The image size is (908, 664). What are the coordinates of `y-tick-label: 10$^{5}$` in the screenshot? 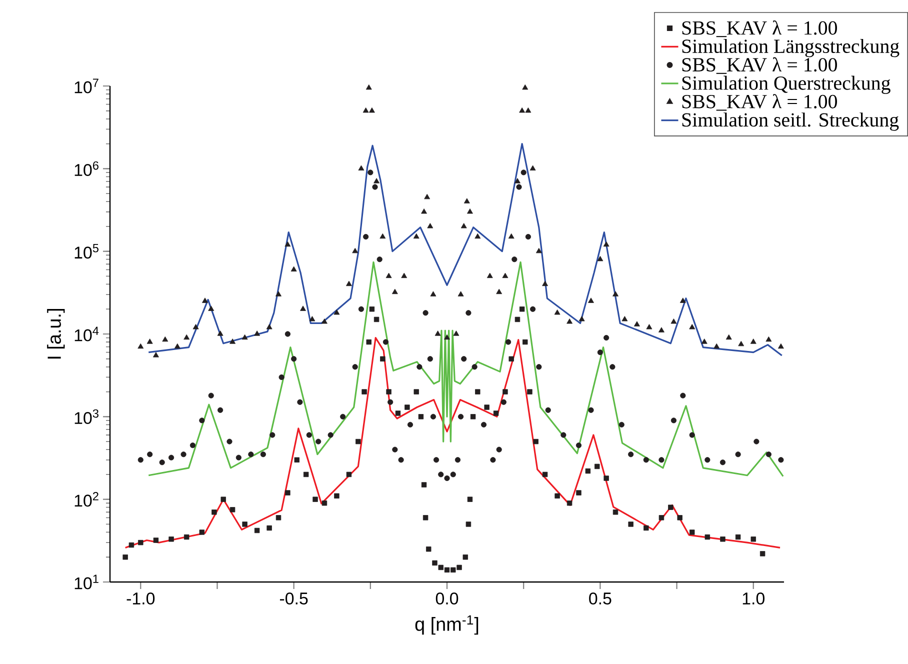 It's located at (86, 251).